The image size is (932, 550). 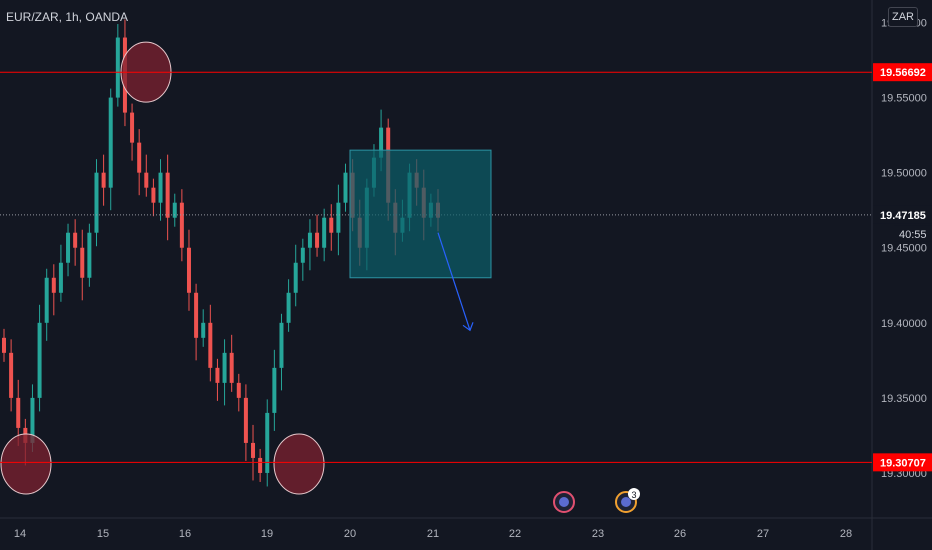 I want to click on y-tick-label: 19.45000, so click(x=904, y=249).